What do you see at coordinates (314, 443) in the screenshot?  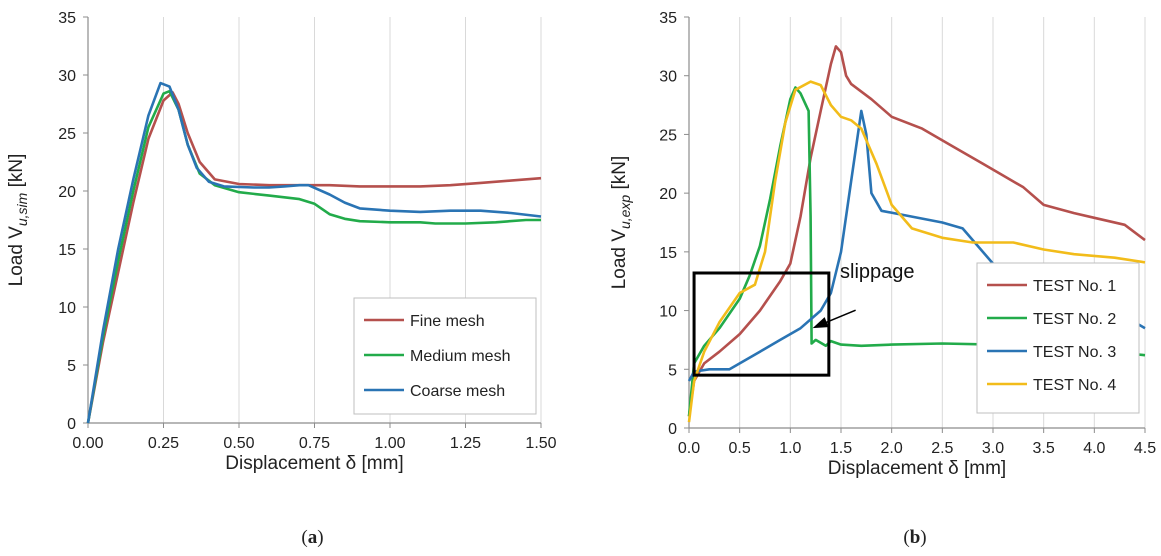 I see `x-tick-label: 0.75` at bounding box center [314, 443].